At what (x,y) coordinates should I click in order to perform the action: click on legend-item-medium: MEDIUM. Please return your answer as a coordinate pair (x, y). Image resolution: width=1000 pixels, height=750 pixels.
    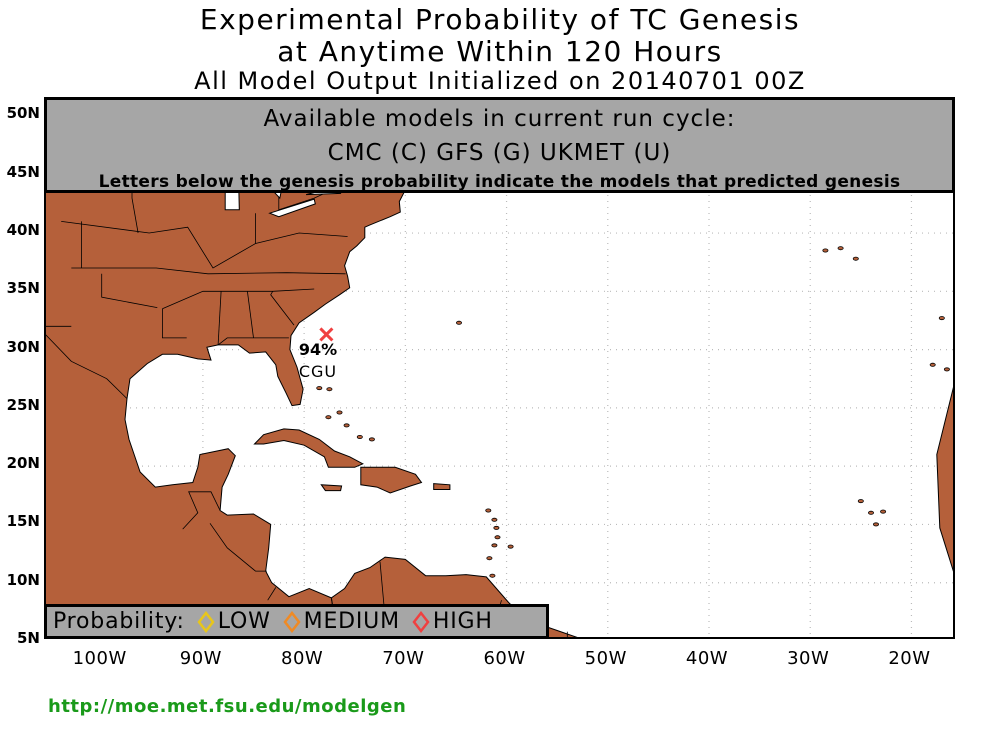
    Looking at the image, I should click on (341, 621).